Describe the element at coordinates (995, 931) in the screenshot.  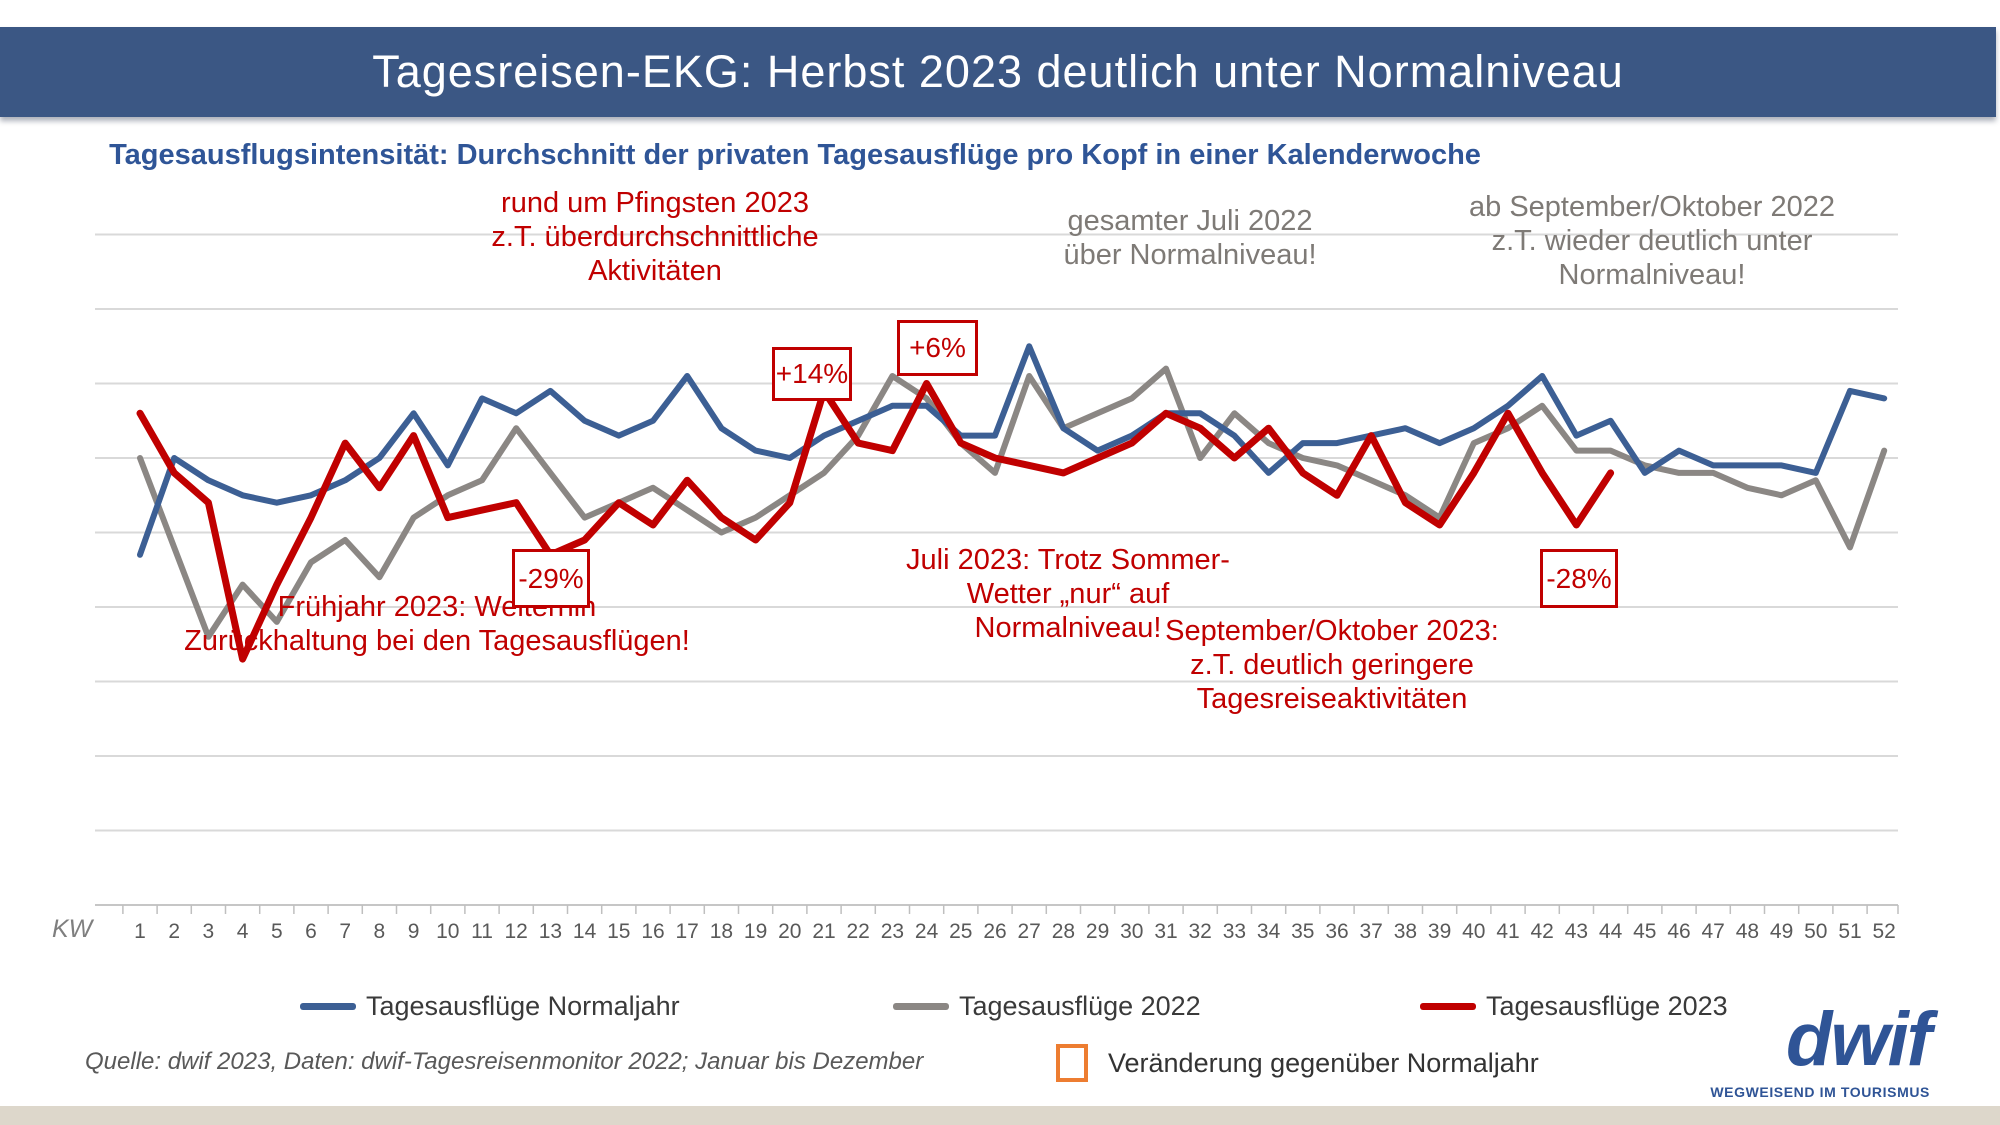
I see `x-tick-label: 26` at that location.